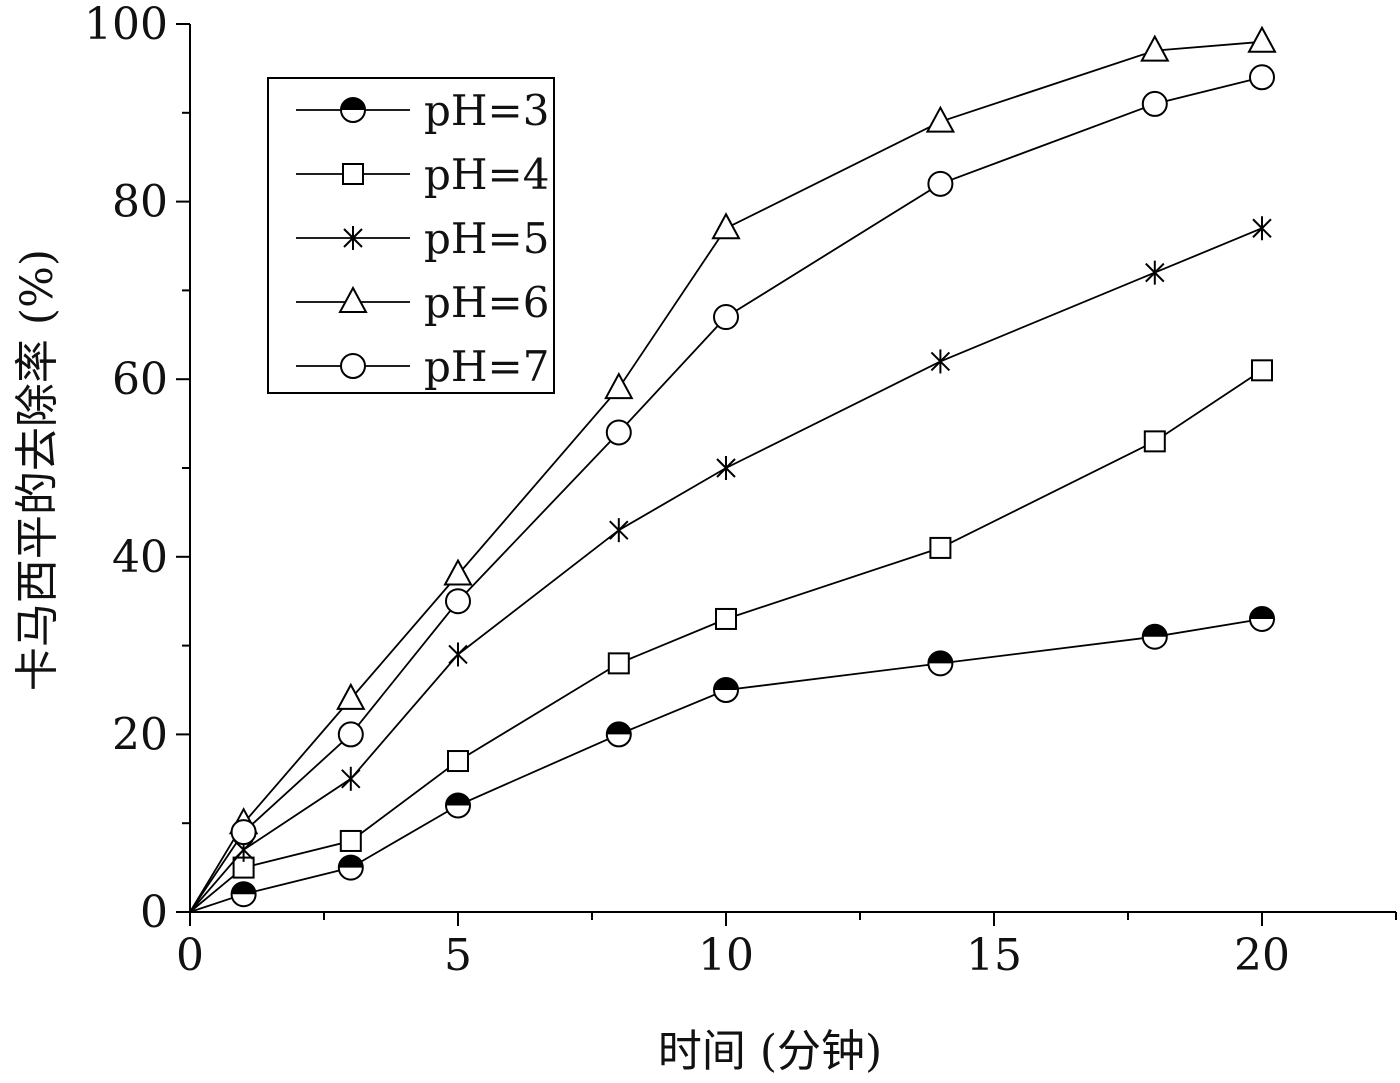 The width and height of the screenshot is (1400, 1083). Describe the element at coordinates (726, 955) in the screenshot. I see `x-tick-label: 10` at that location.